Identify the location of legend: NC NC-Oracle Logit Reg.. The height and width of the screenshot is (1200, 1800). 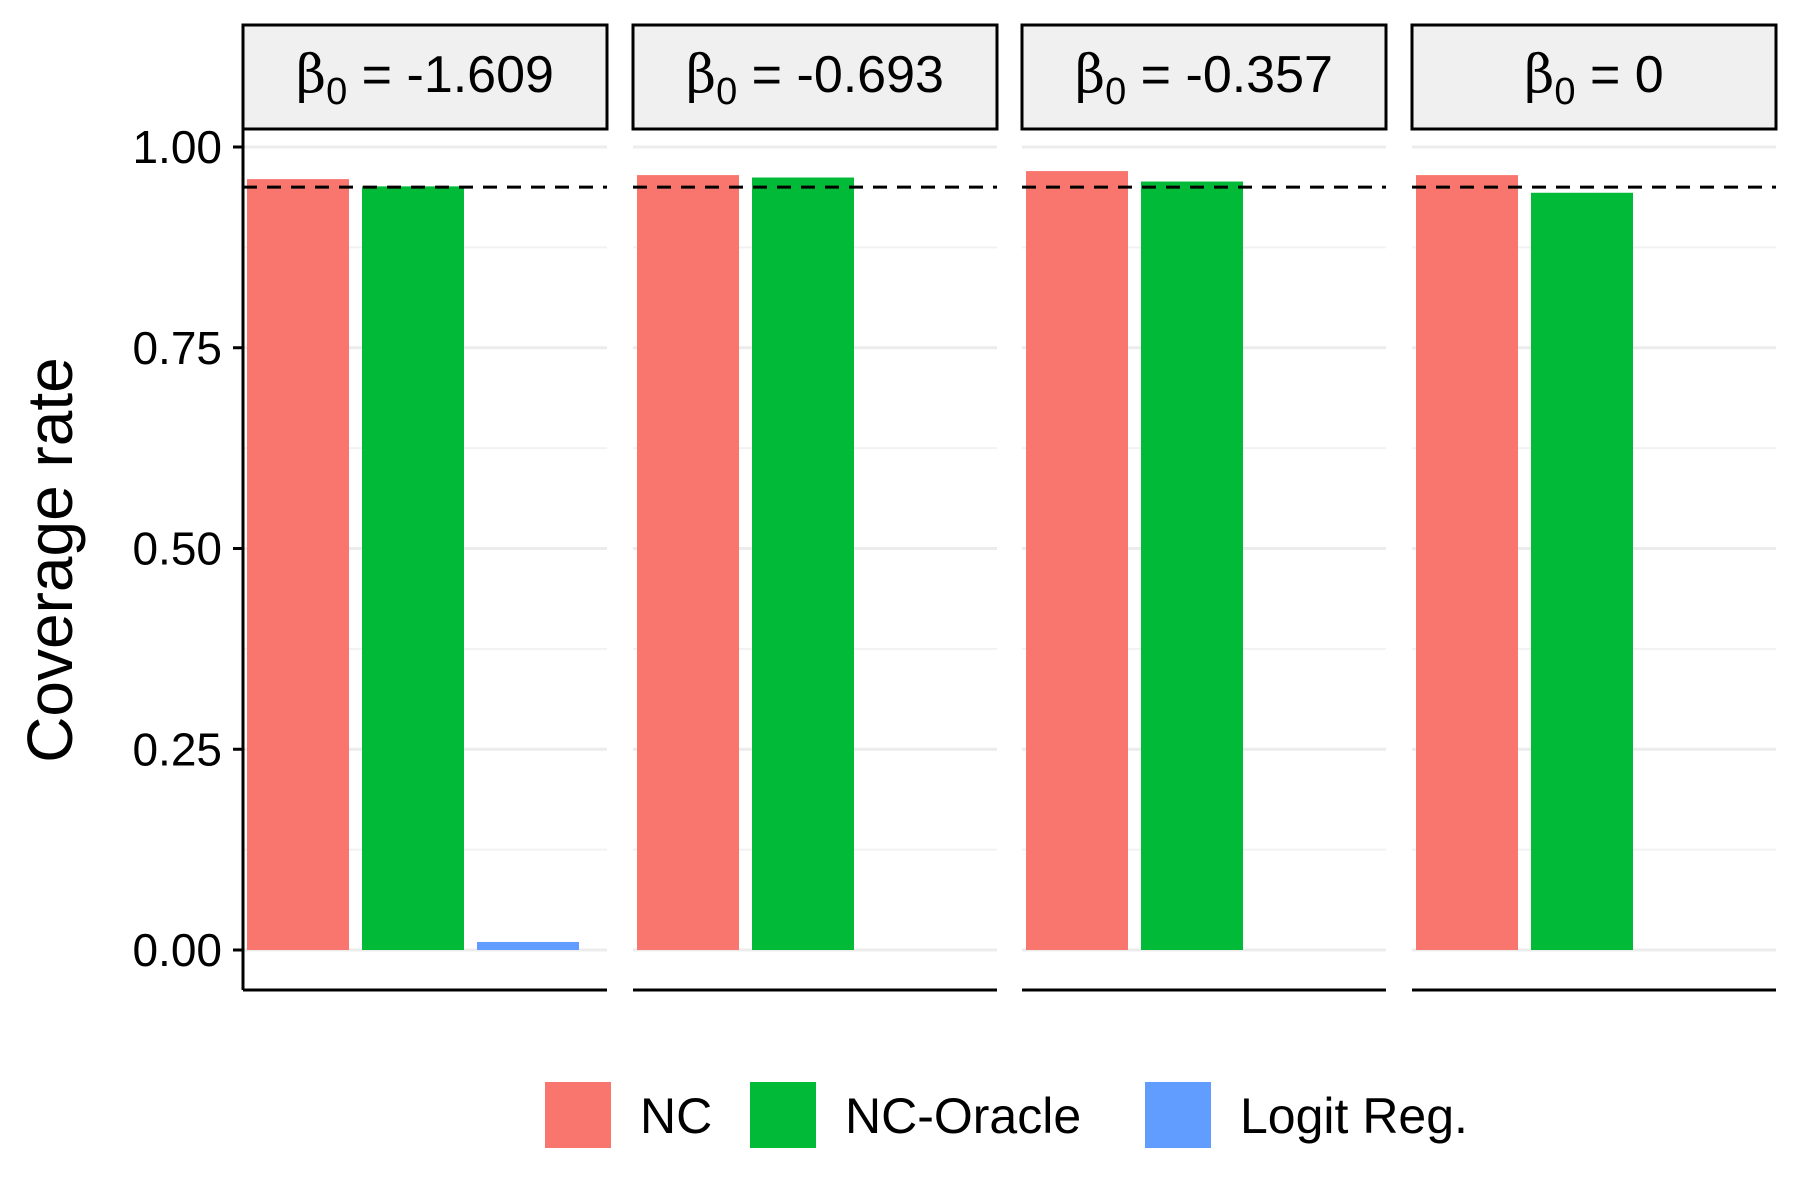
(1006, 1115).